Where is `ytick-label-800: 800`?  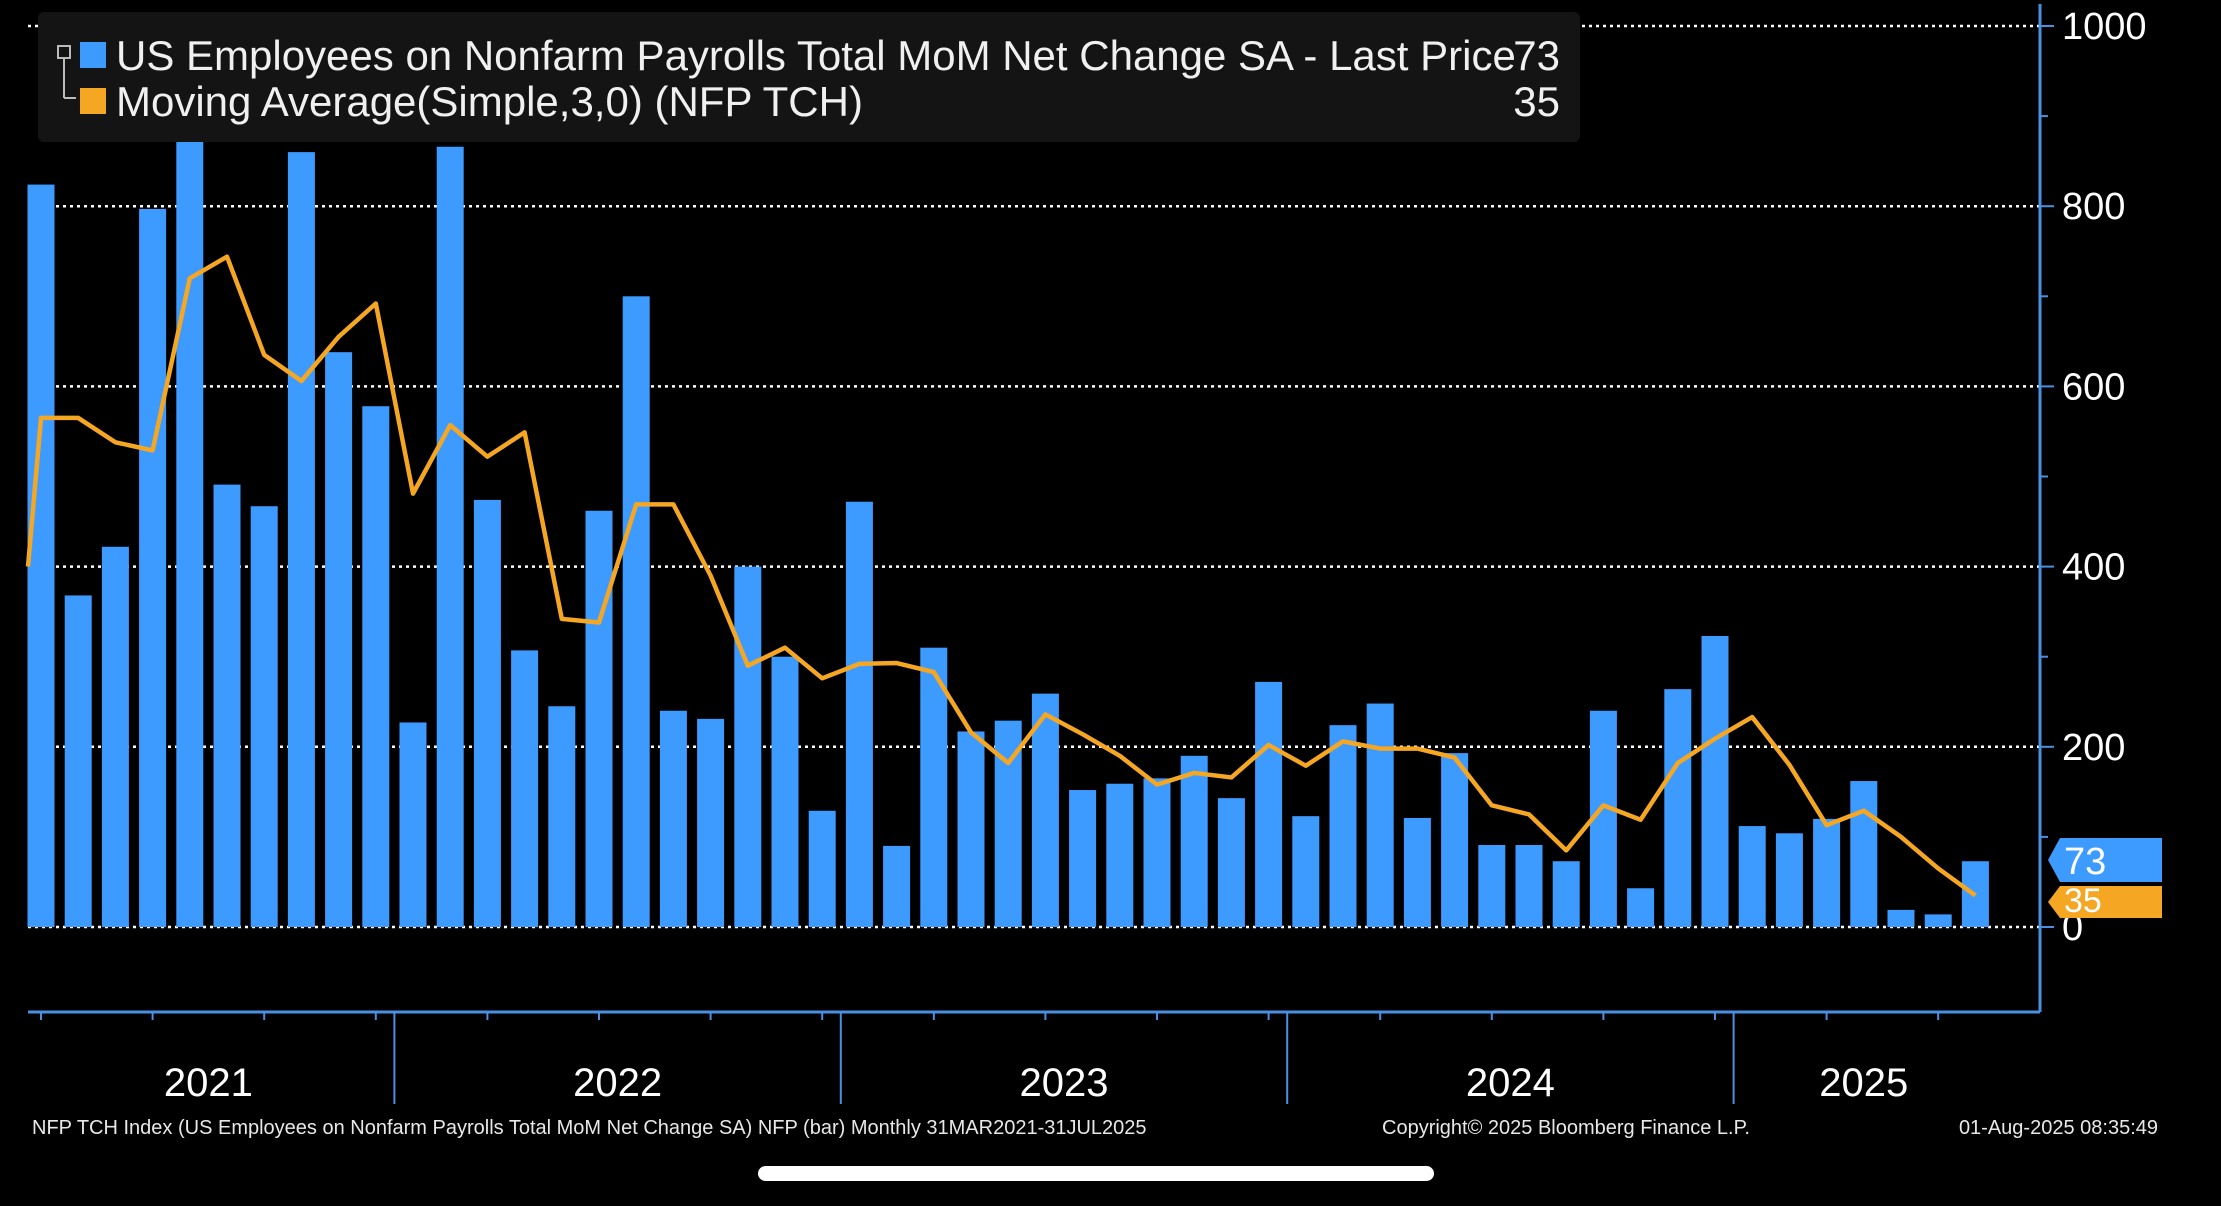 ytick-label-800: 800 is located at coordinates (2093, 207).